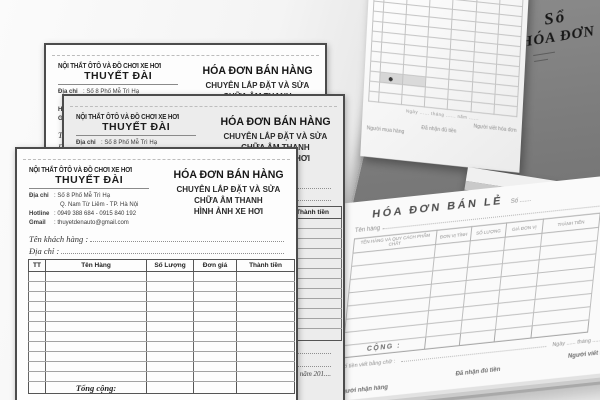  What do you see at coordinates (544, 54) in the screenshot?
I see `cover-decorative-line` at bounding box center [544, 54].